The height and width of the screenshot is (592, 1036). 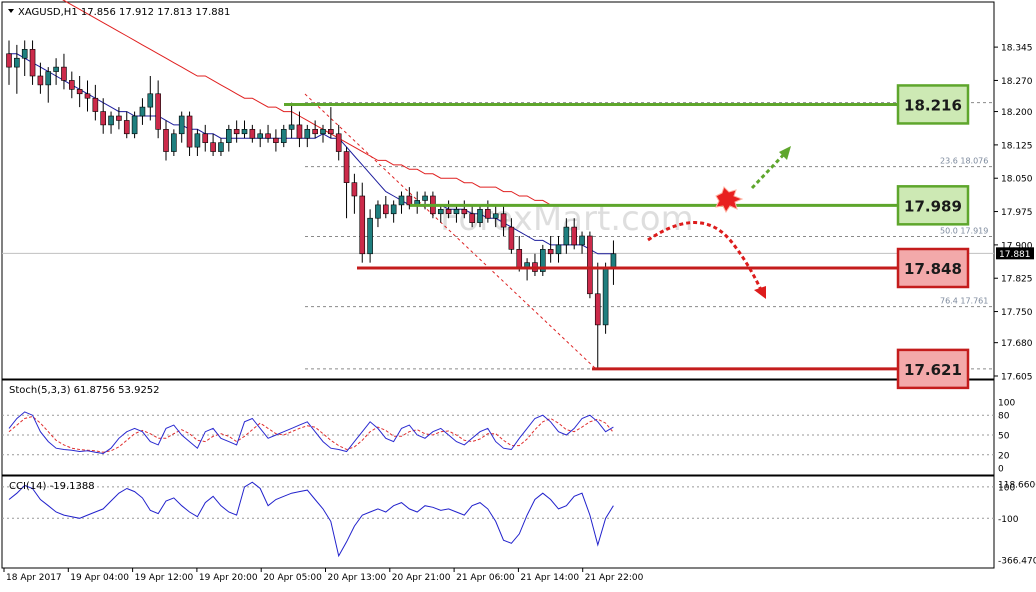 What do you see at coordinates (11, 11) in the screenshot?
I see `dropdown-triangle-icon` at bounding box center [11, 11].